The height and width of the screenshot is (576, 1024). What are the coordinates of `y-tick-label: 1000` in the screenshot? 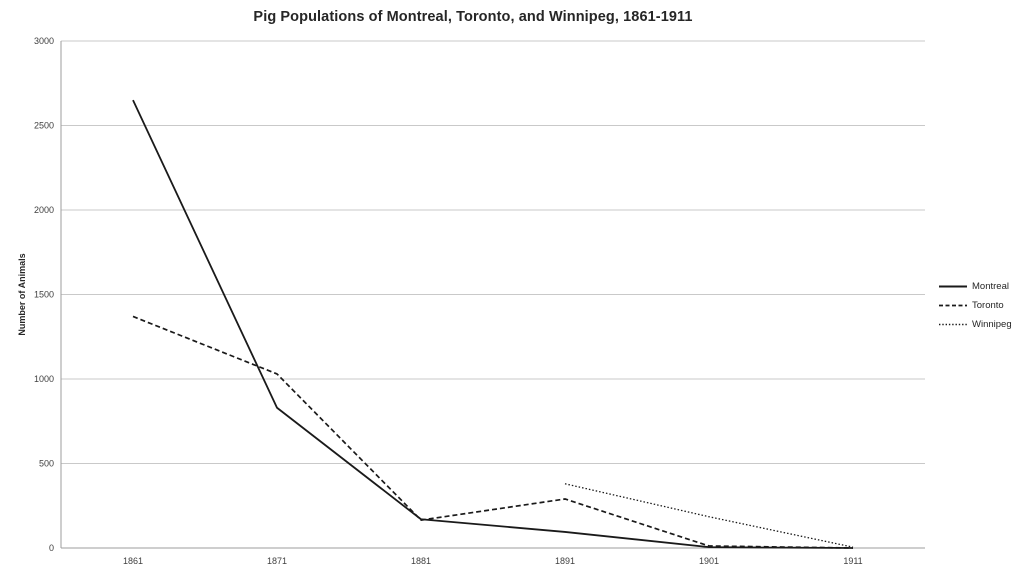 It's located at (44, 379).